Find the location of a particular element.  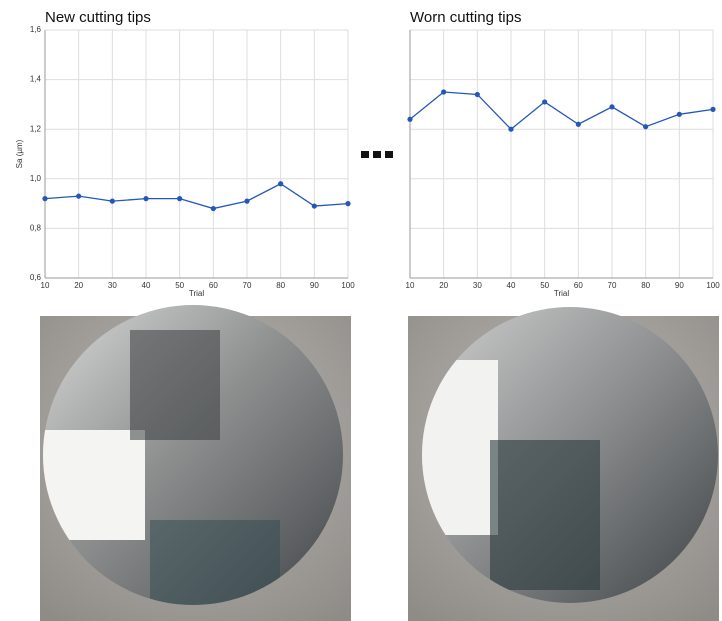

y-tick-label: 0,8 is located at coordinates (36, 228).